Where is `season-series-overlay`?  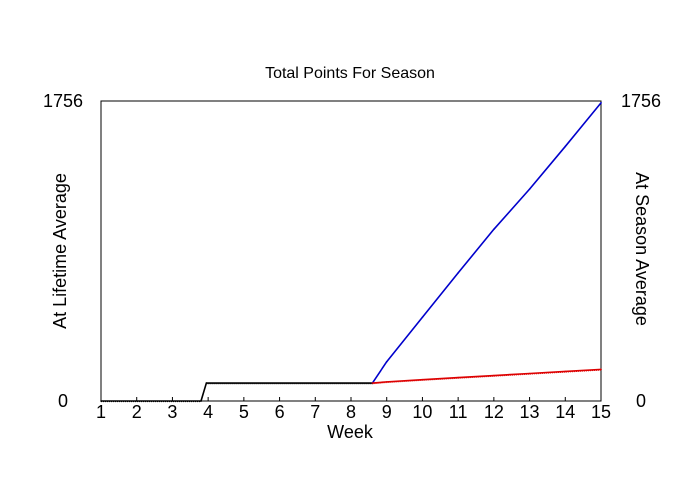 season-series-overlay is located at coordinates (487, 377).